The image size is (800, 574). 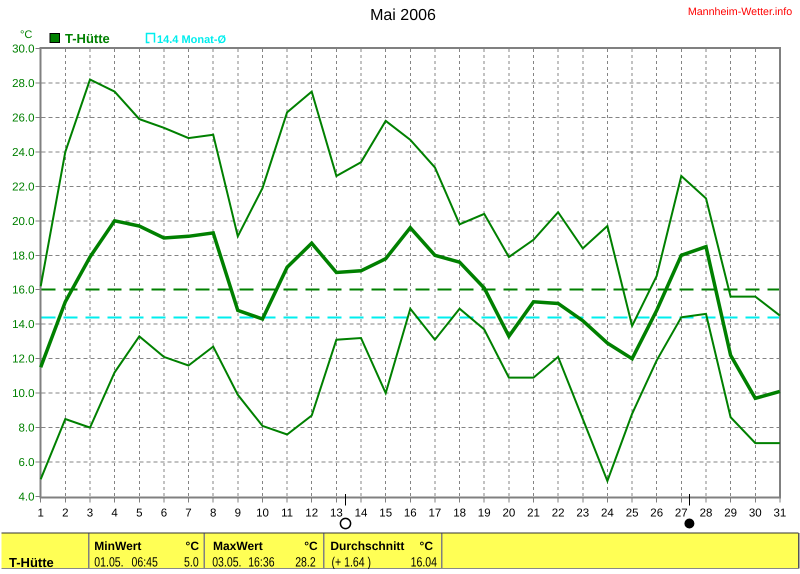 What do you see at coordinates (23, 325) in the screenshot?
I see `svg-text: 14.0` at bounding box center [23, 325].